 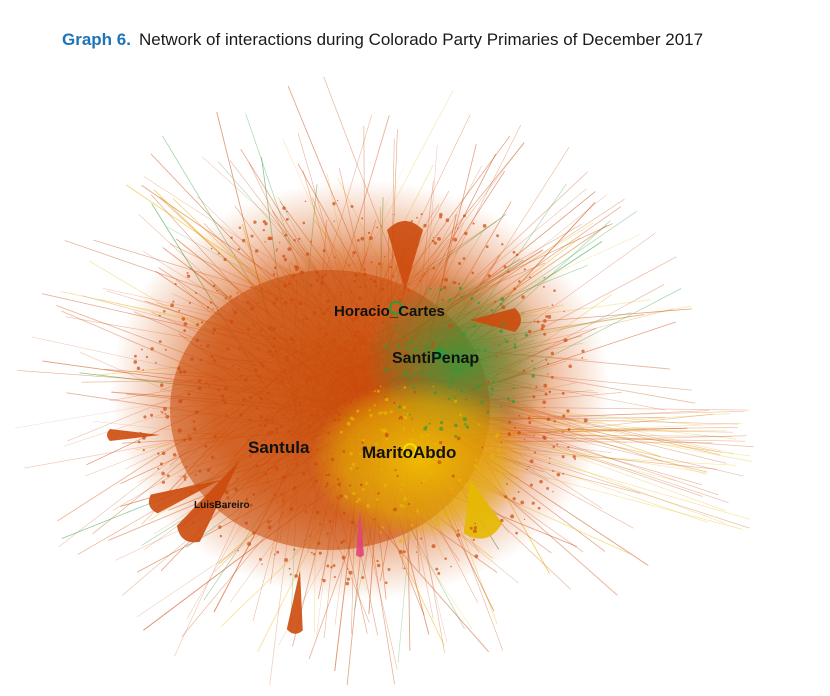 What do you see at coordinates (410, 450) in the screenshot?
I see `marito-node` at bounding box center [410, 450].